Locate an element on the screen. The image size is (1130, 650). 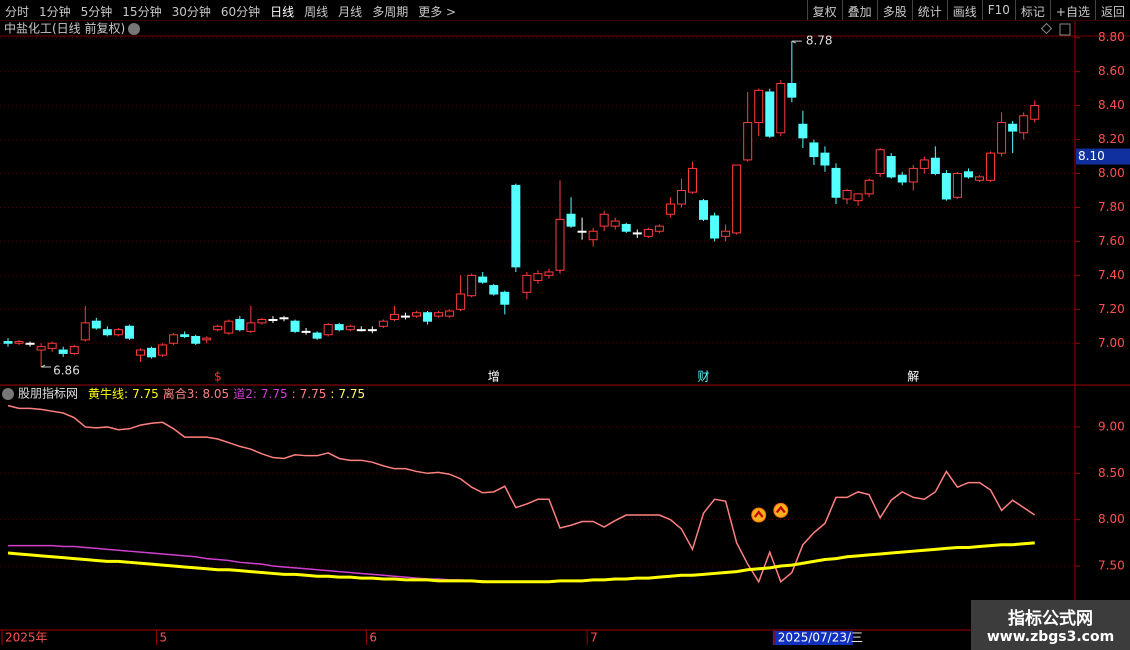
y-tick-label: 7.50 is located at coordinates (1111, 566).